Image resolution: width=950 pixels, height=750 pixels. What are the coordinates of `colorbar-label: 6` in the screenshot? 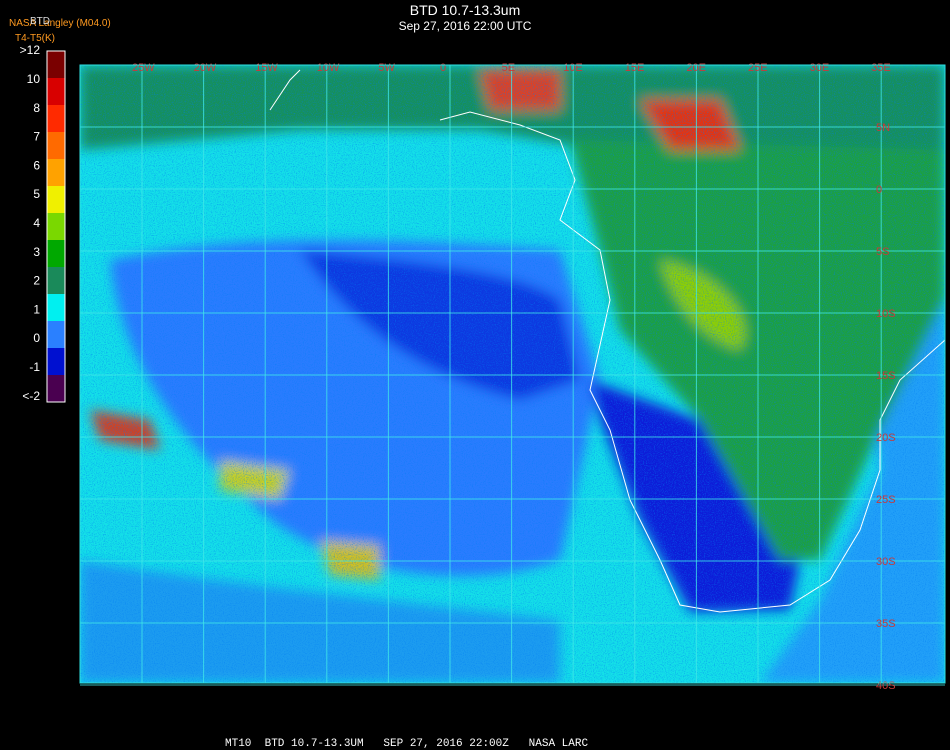 It's located at (36, 165).